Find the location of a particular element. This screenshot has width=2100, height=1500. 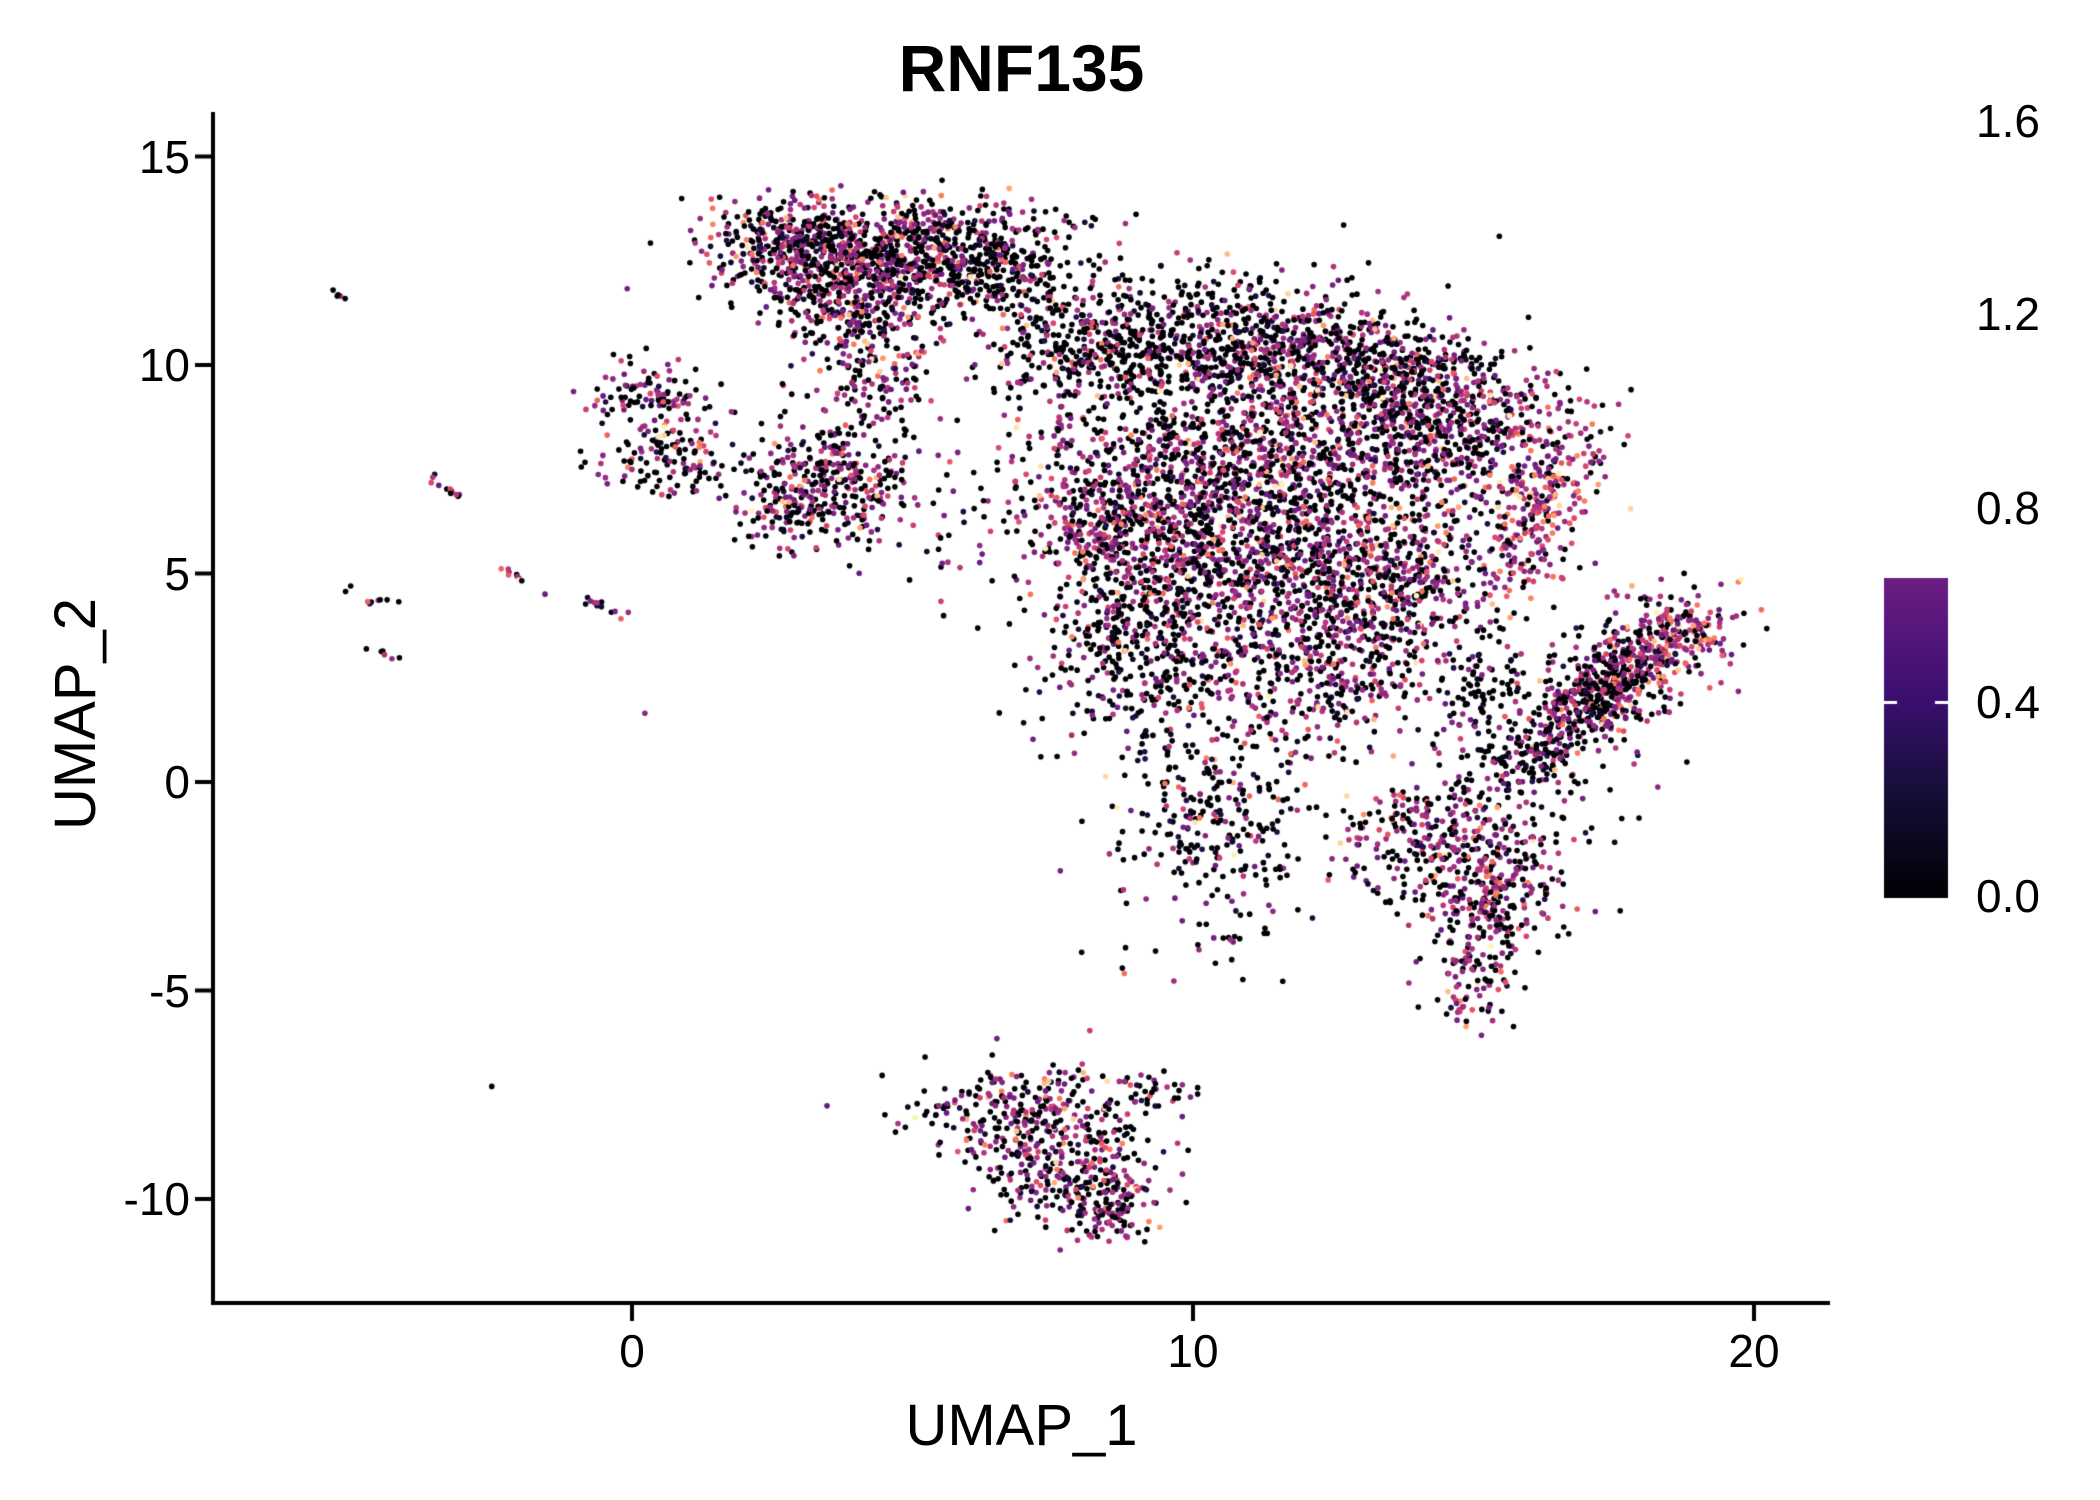

colorbar-tick-label: 0.4 is located at coordinates (2008, 702).